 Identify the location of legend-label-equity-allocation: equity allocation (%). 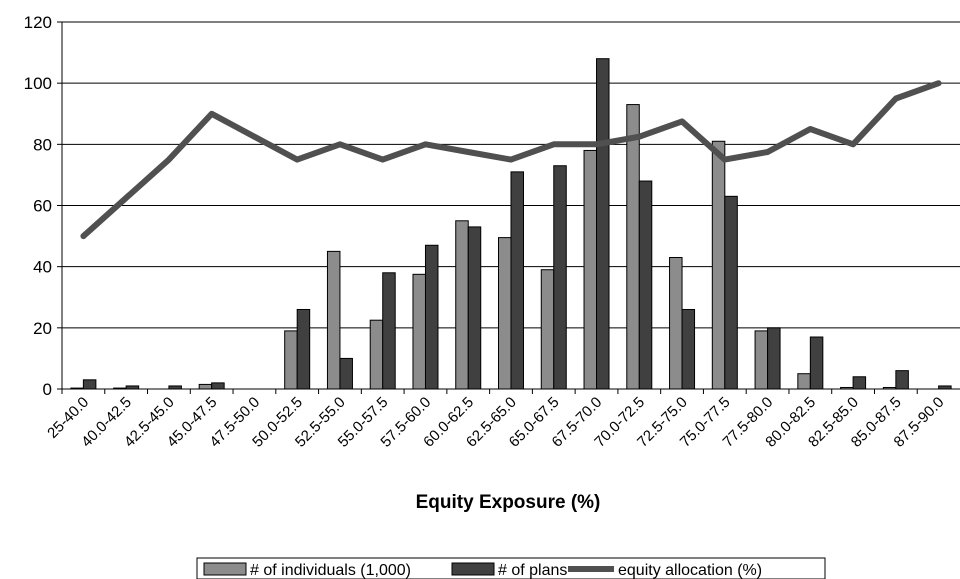
(690, 570).